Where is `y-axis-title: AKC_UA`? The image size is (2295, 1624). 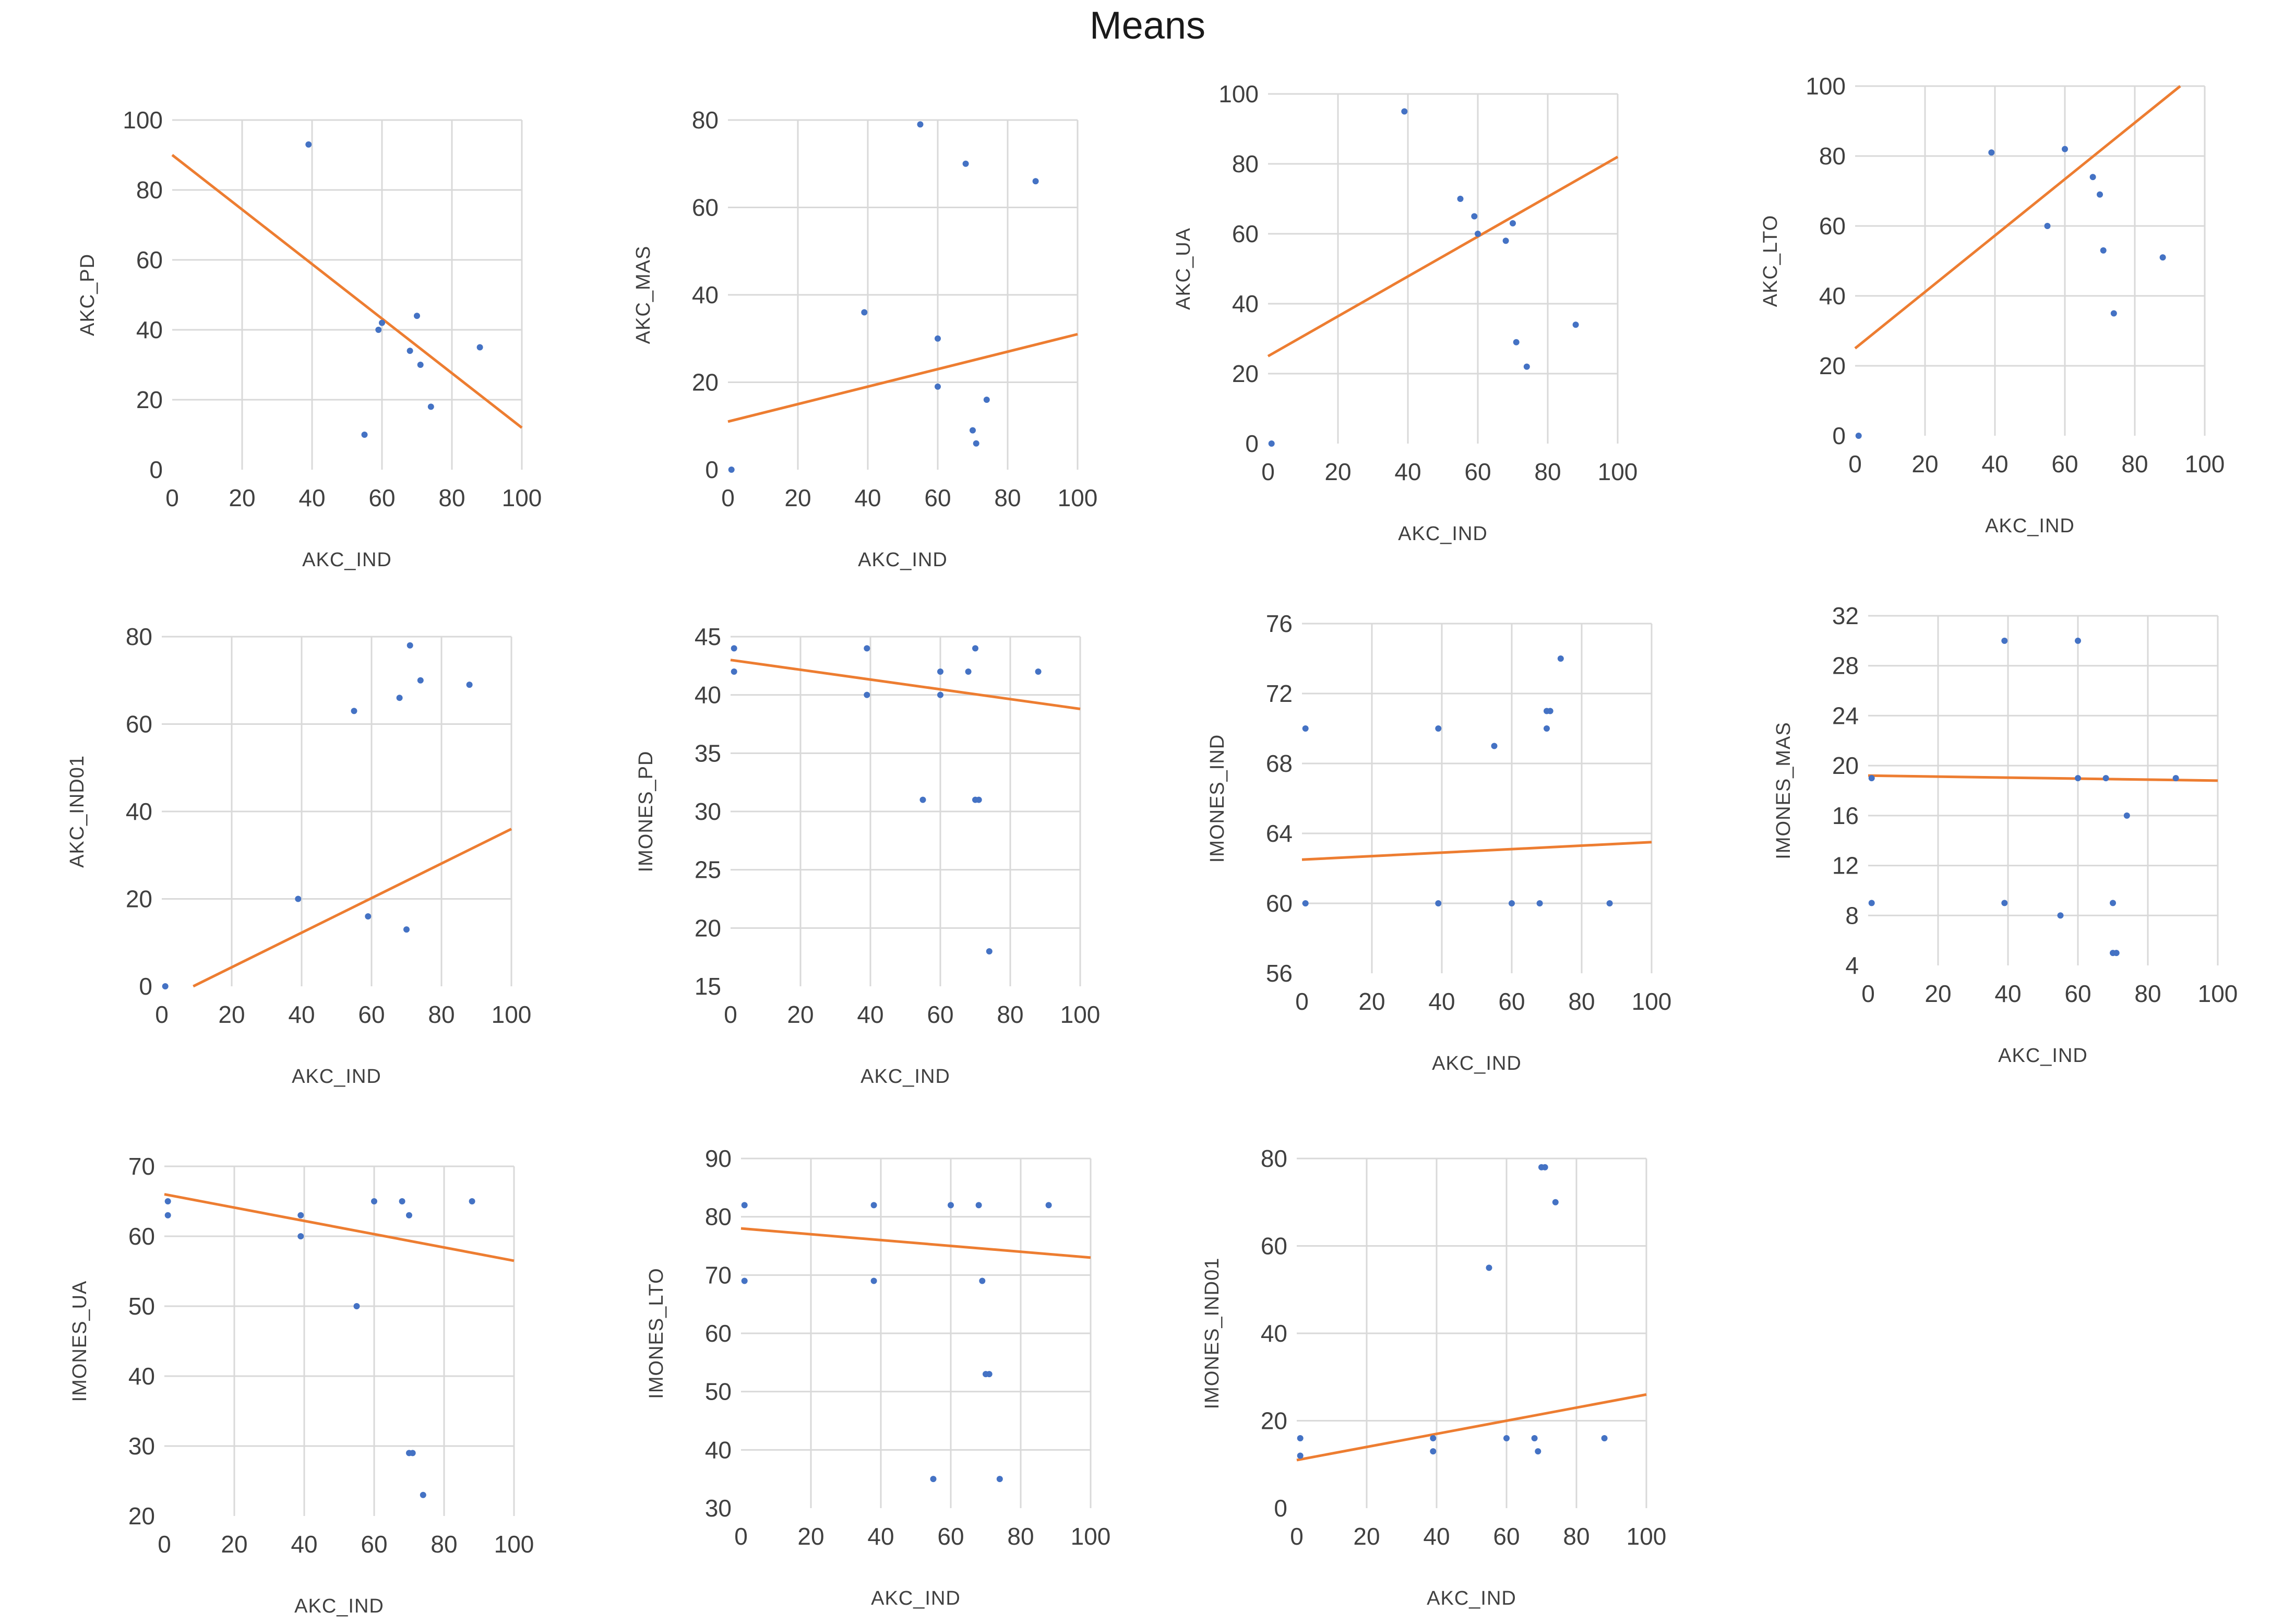 y-axis-title: AKC_UA is located at coordinates (1183, 269).